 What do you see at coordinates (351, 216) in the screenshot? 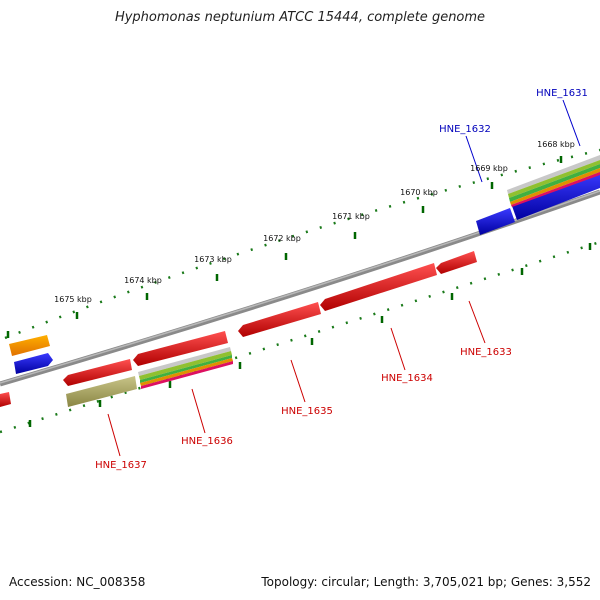
I see `scale-label-1671: 1671 kbp` at bounding box center [351, 216].